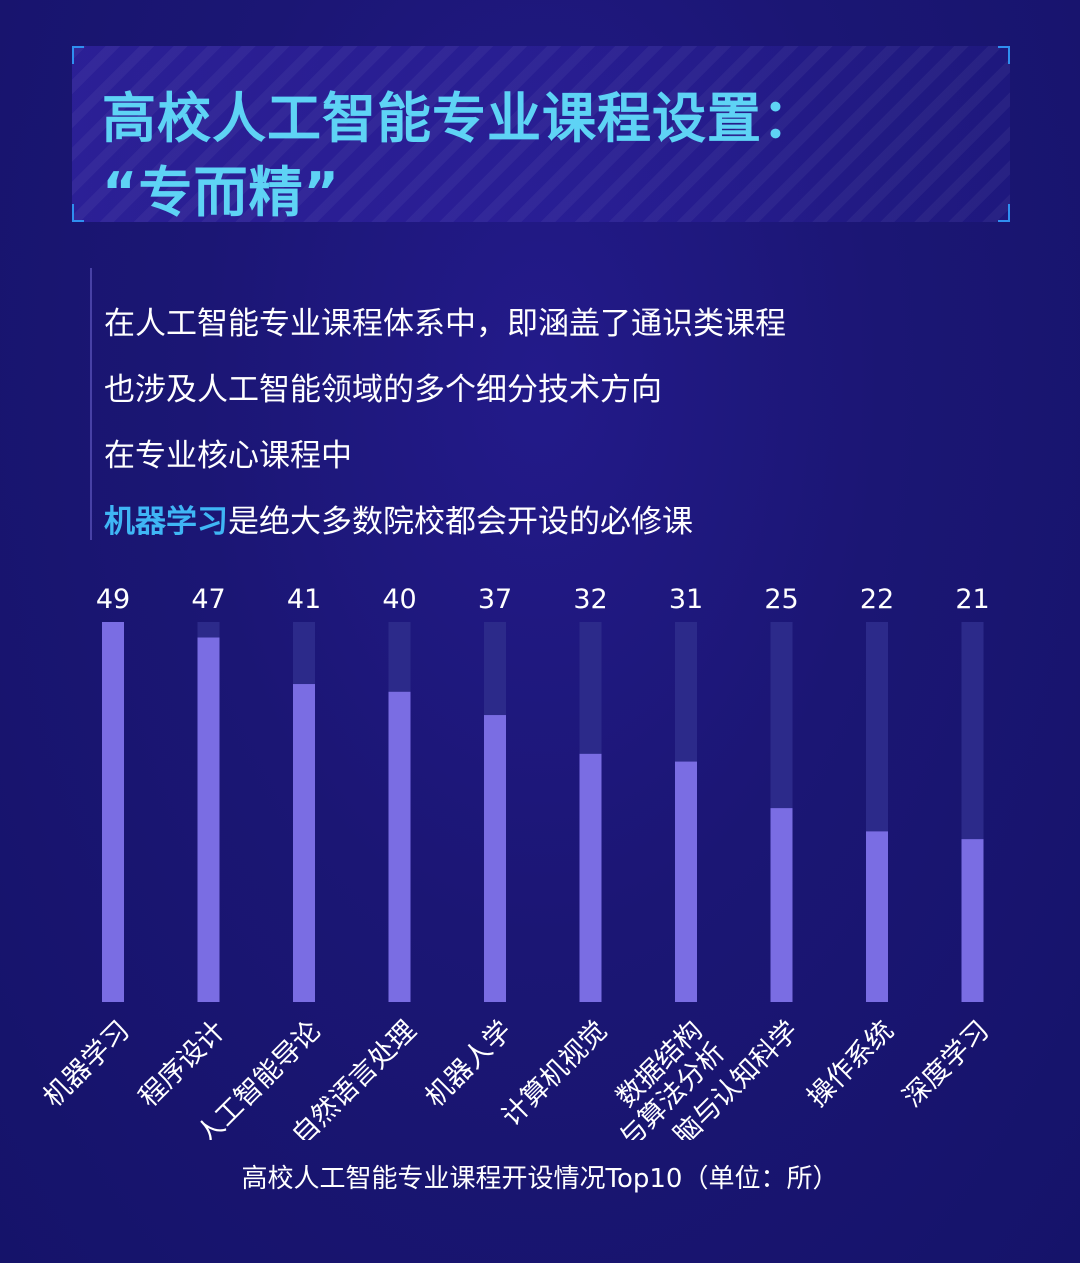 This screenshot has width=1080, height=1263. What do you see at coordinates (540, 1179) in the screenshot?
I see `chart-caption: 高校人工智能专业课程开设情况Top10（单位：所）` at bounding box center [540, 1179].